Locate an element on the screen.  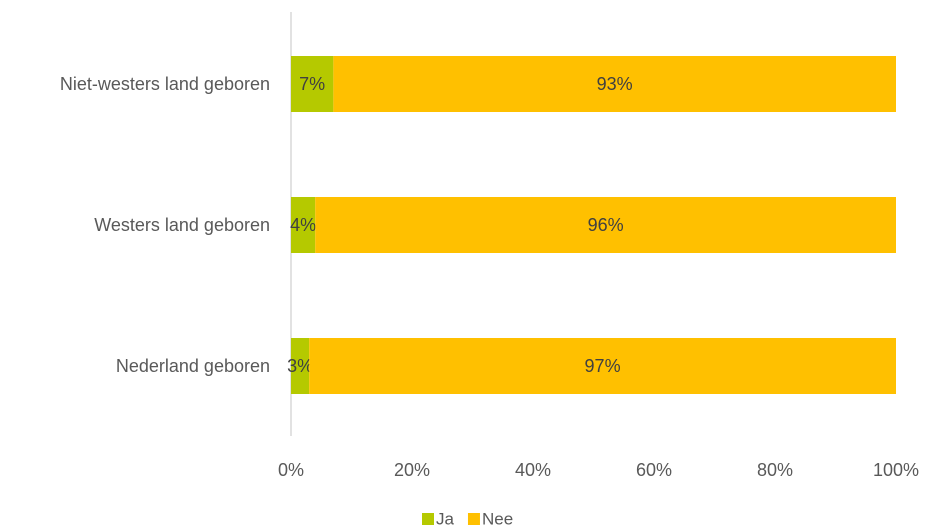
x-tick-label: 100% is located at coordinates (896, 470).